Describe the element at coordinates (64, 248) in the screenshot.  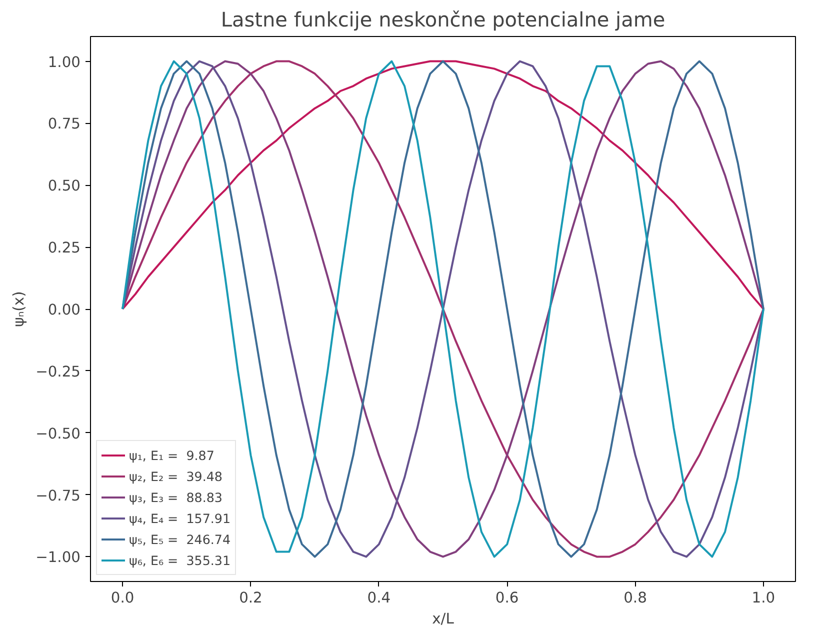
I see `y-tick-label: 0.25` at that location.